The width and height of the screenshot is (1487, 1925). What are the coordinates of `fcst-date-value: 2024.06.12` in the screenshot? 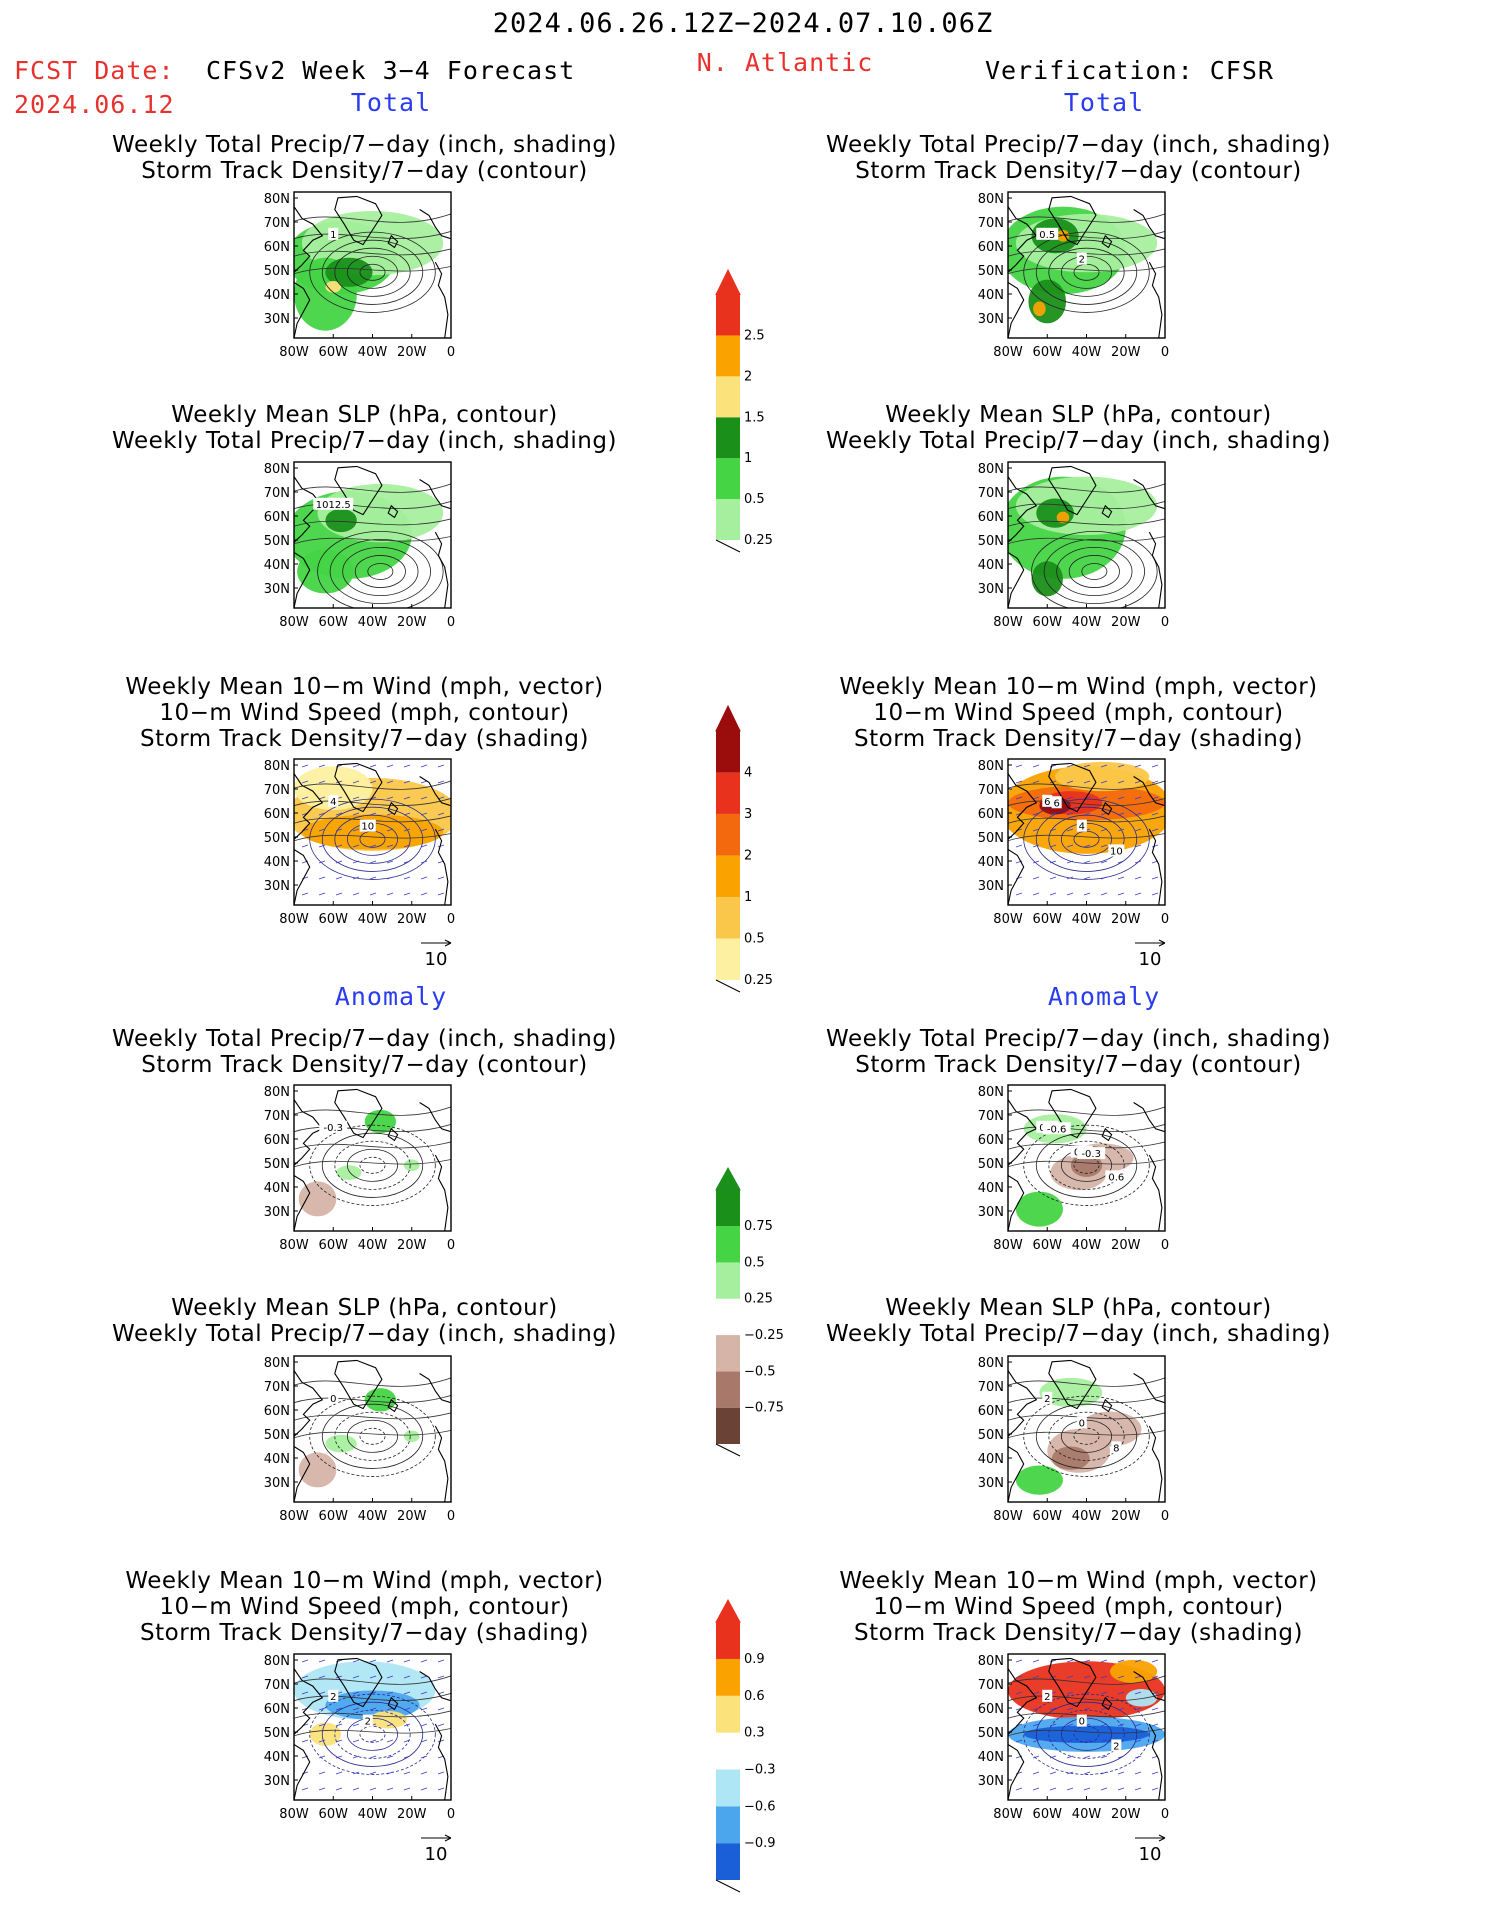 It's located at (94, 104).